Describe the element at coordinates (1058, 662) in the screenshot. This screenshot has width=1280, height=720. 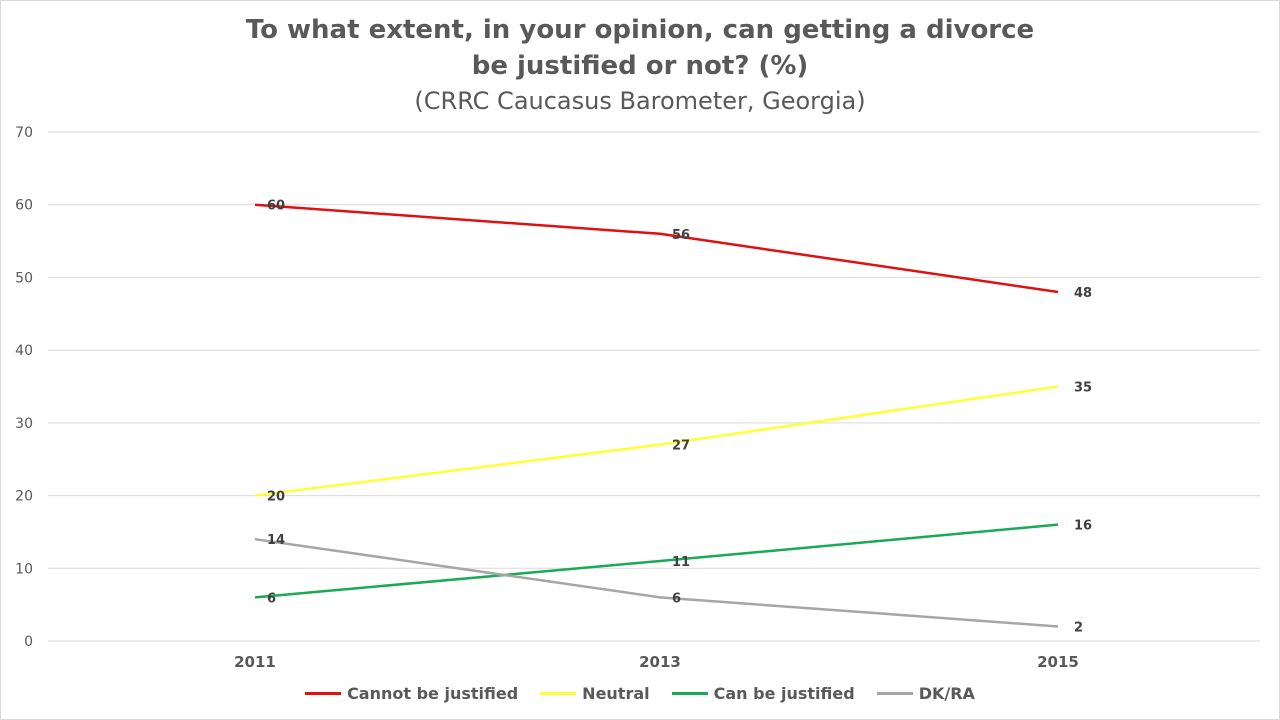
I see `x-tick-label: 2015` at that location.